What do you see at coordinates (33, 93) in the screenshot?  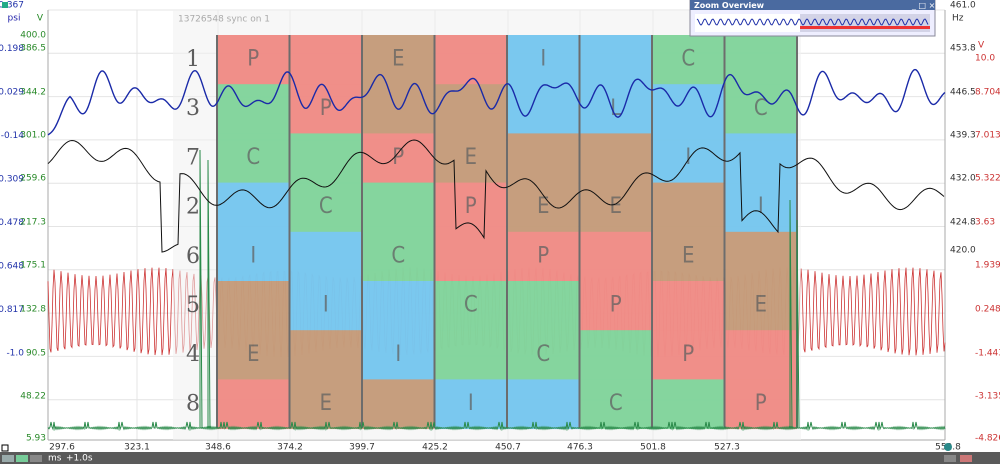 I see `tick-label: 344.2` at bounding box center [33, 93].